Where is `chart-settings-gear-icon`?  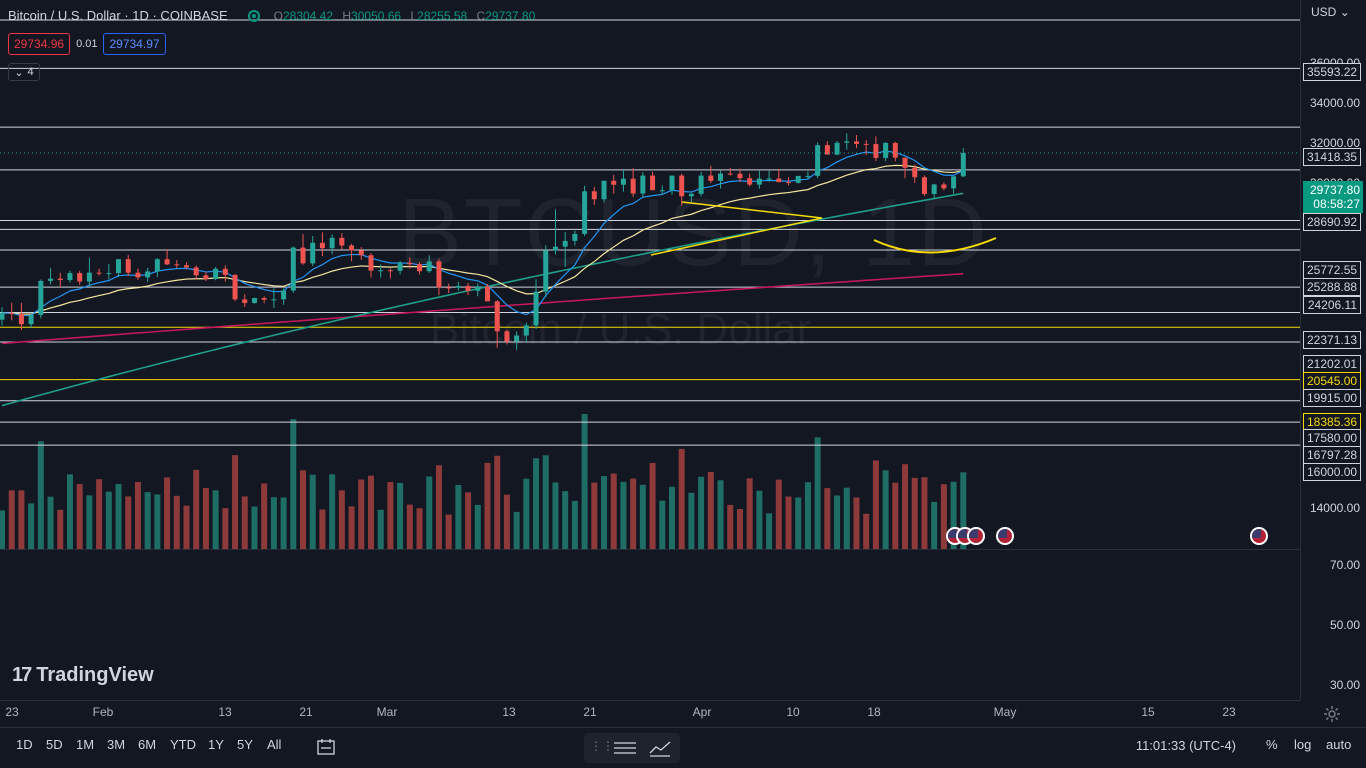 chart-settings-gear-icon is located at coordinates (1332, 714).